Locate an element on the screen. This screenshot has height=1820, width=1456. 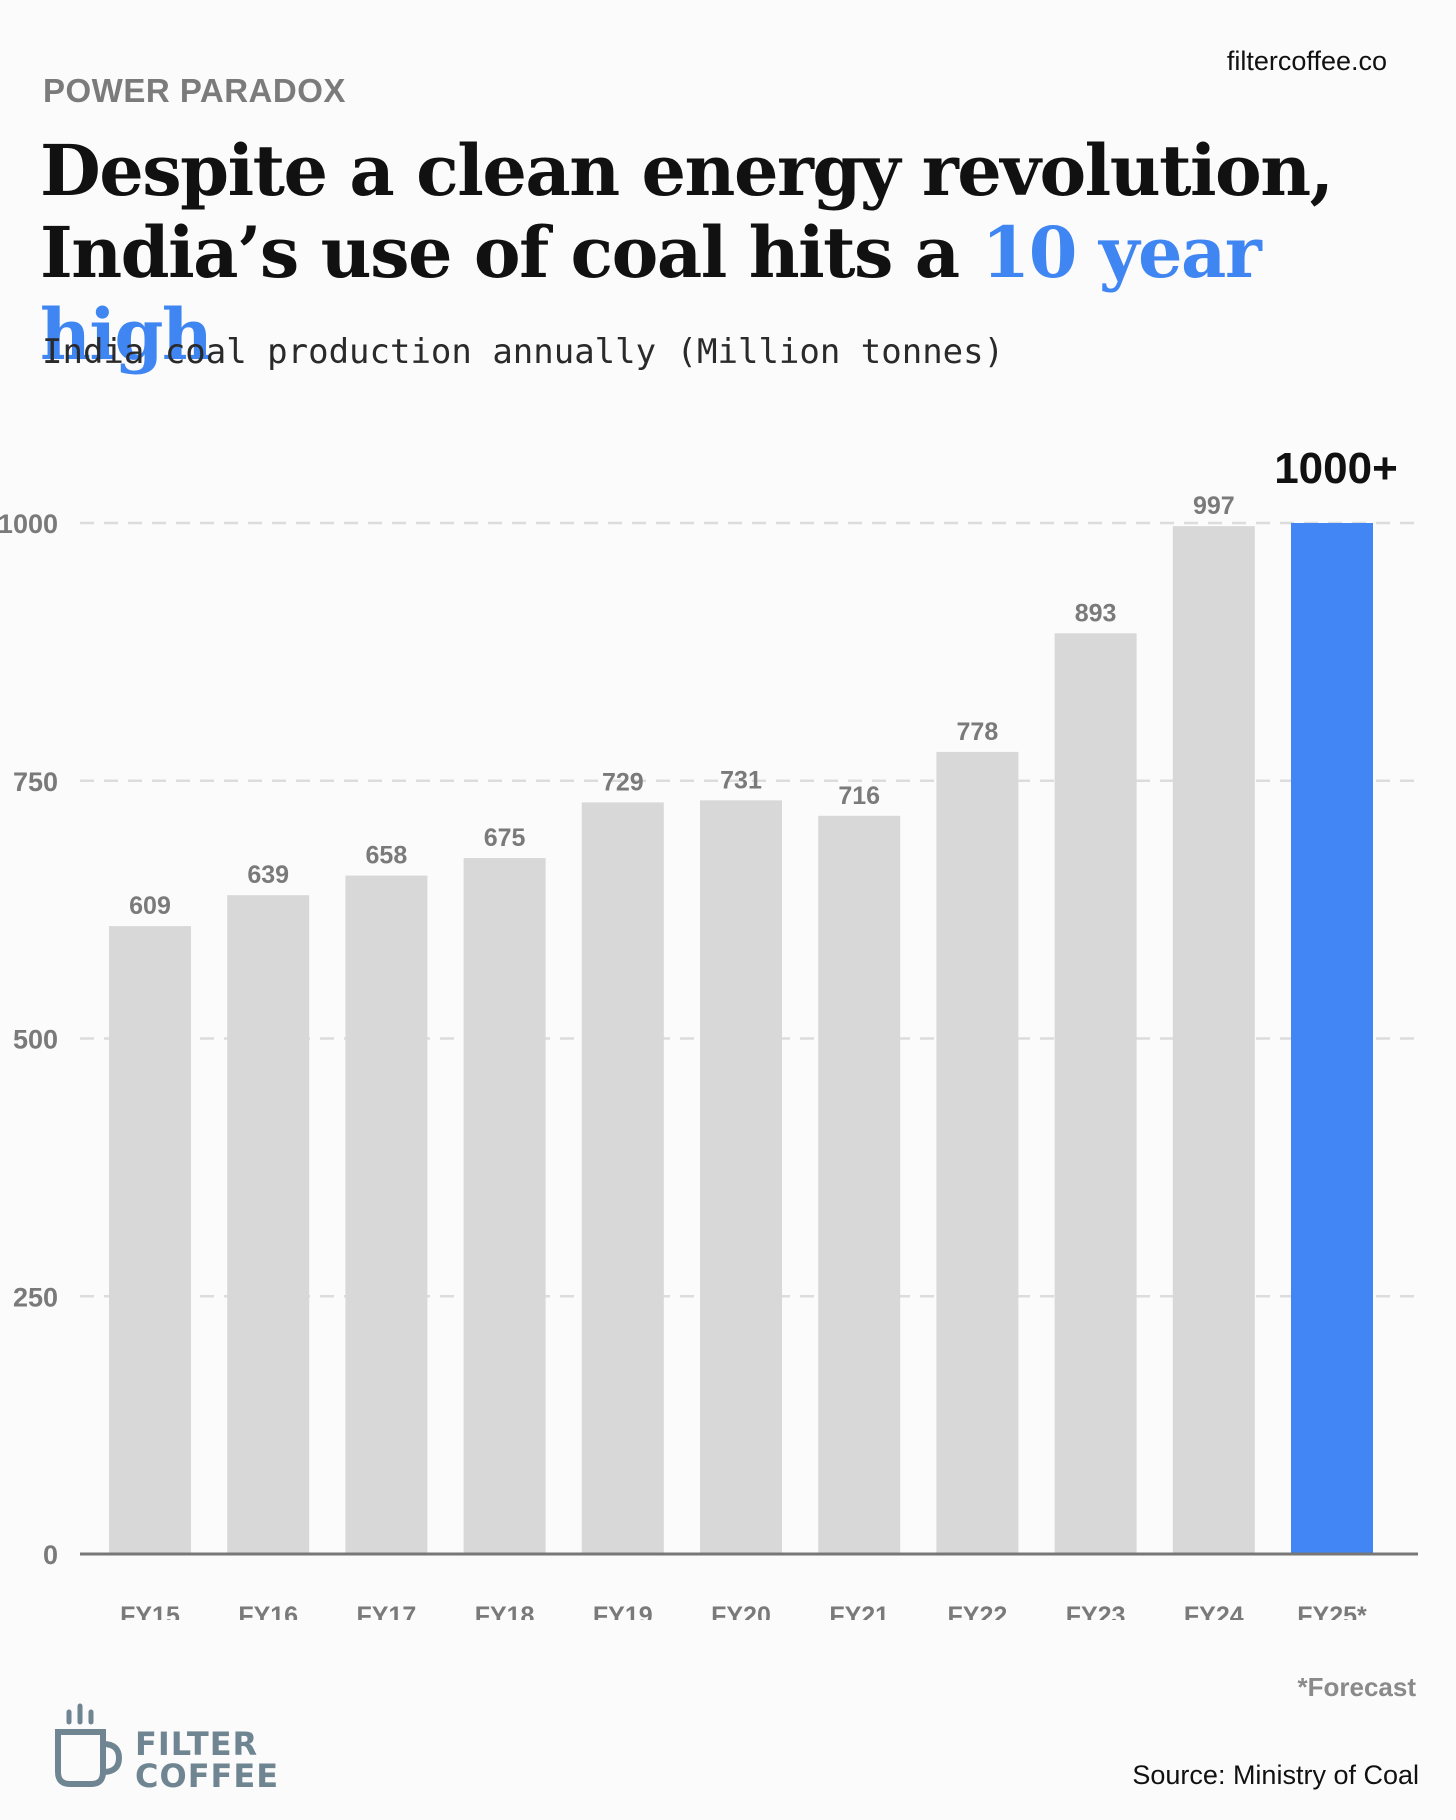
x-tick-label: FY19 is located at coordinates (623, 1611).